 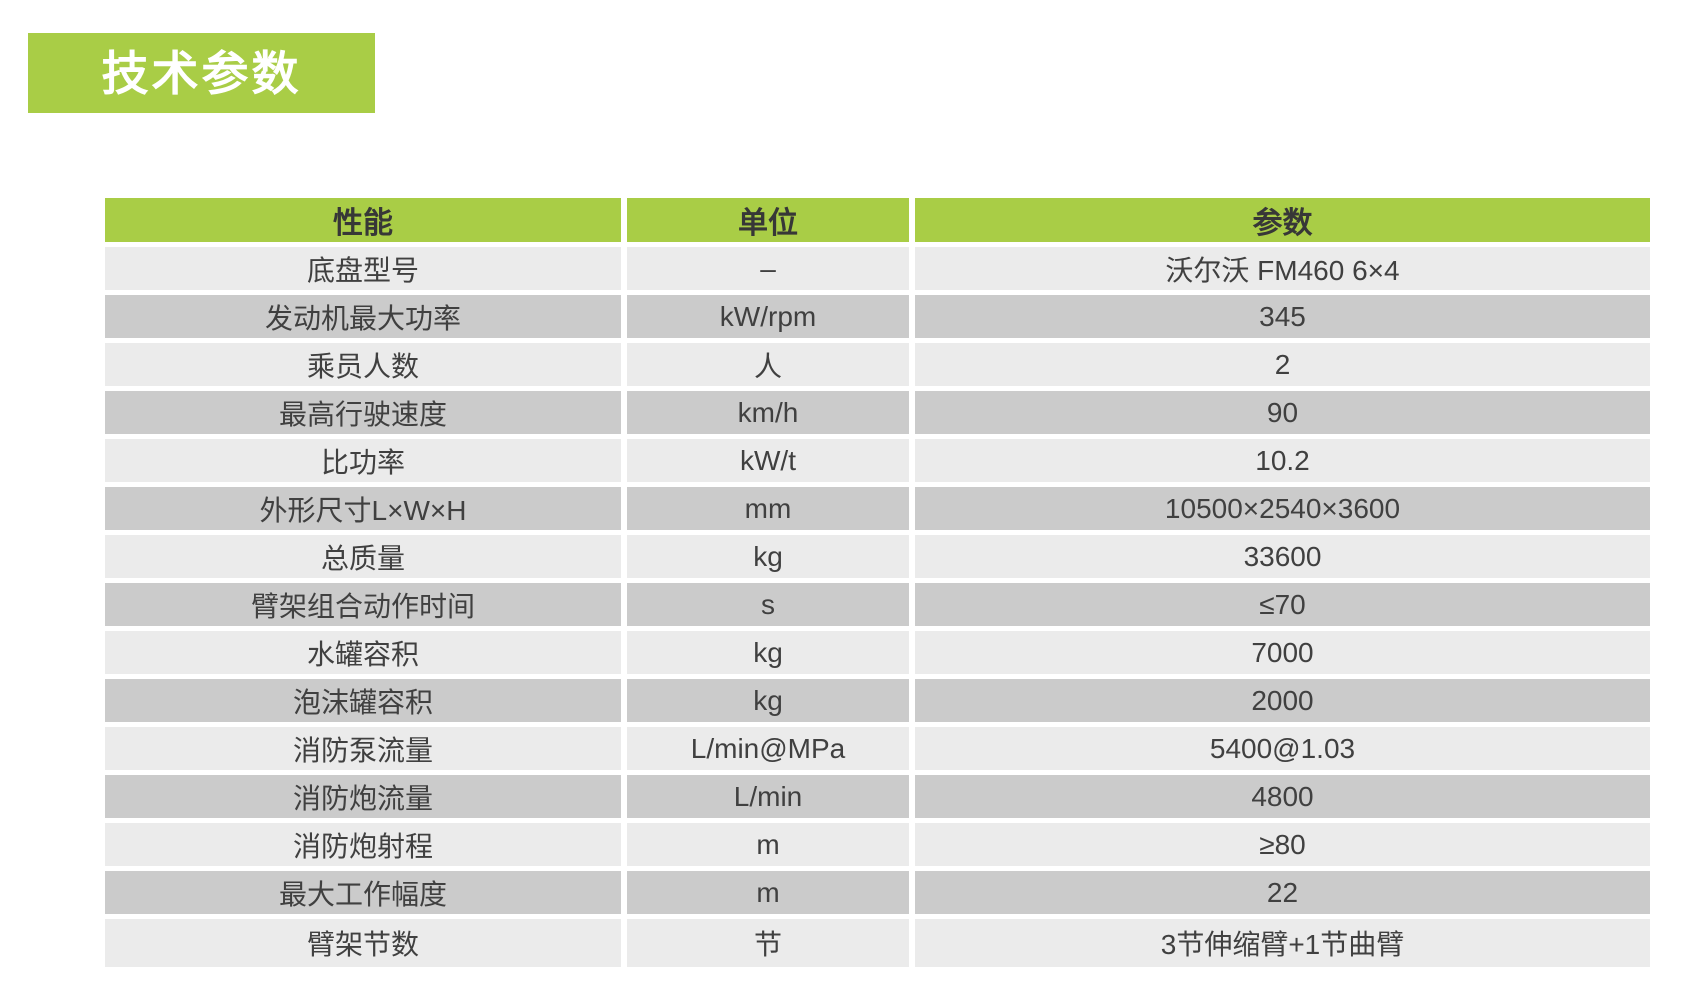 What do you see at coordinates (366, 367) in the screenshot?
I see `spec-name-cell: 乘员人数` at bounding box center [366, 367].